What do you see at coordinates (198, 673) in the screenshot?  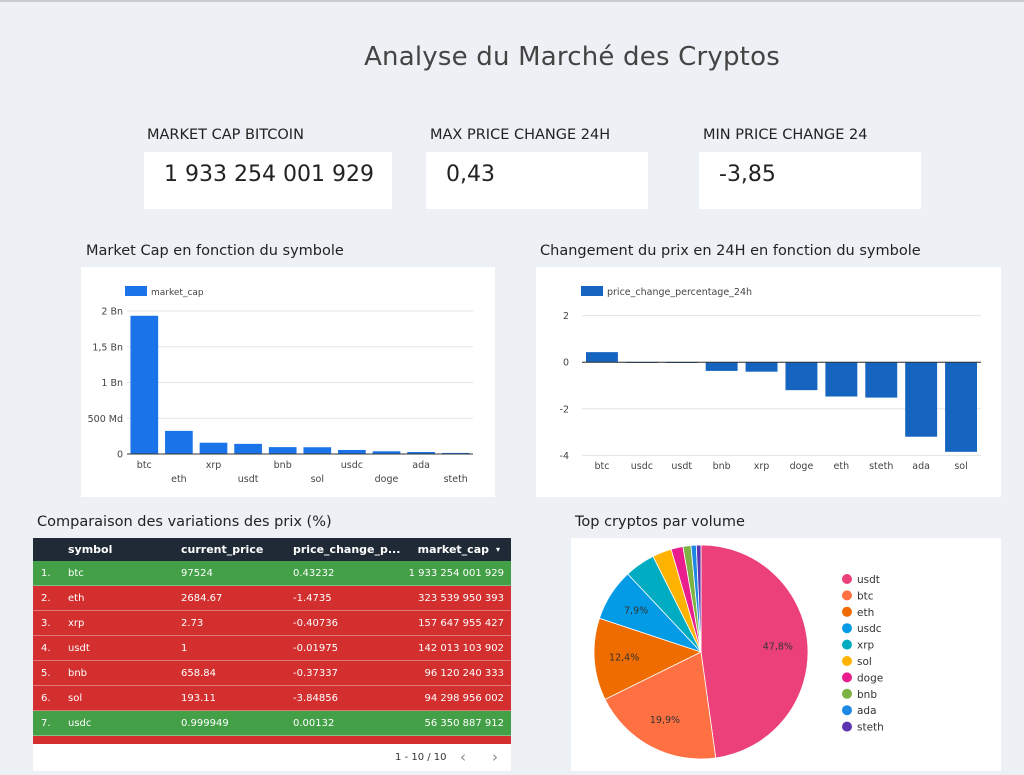 I see `cell-current-price: 658.84` at bounding box center [198, 673].